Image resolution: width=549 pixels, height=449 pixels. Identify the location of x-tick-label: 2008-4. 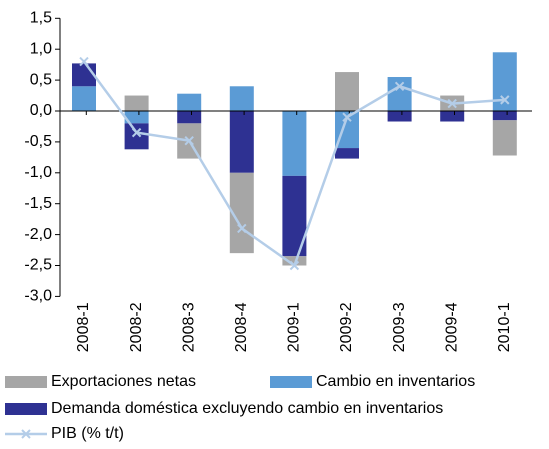
(241, 327).